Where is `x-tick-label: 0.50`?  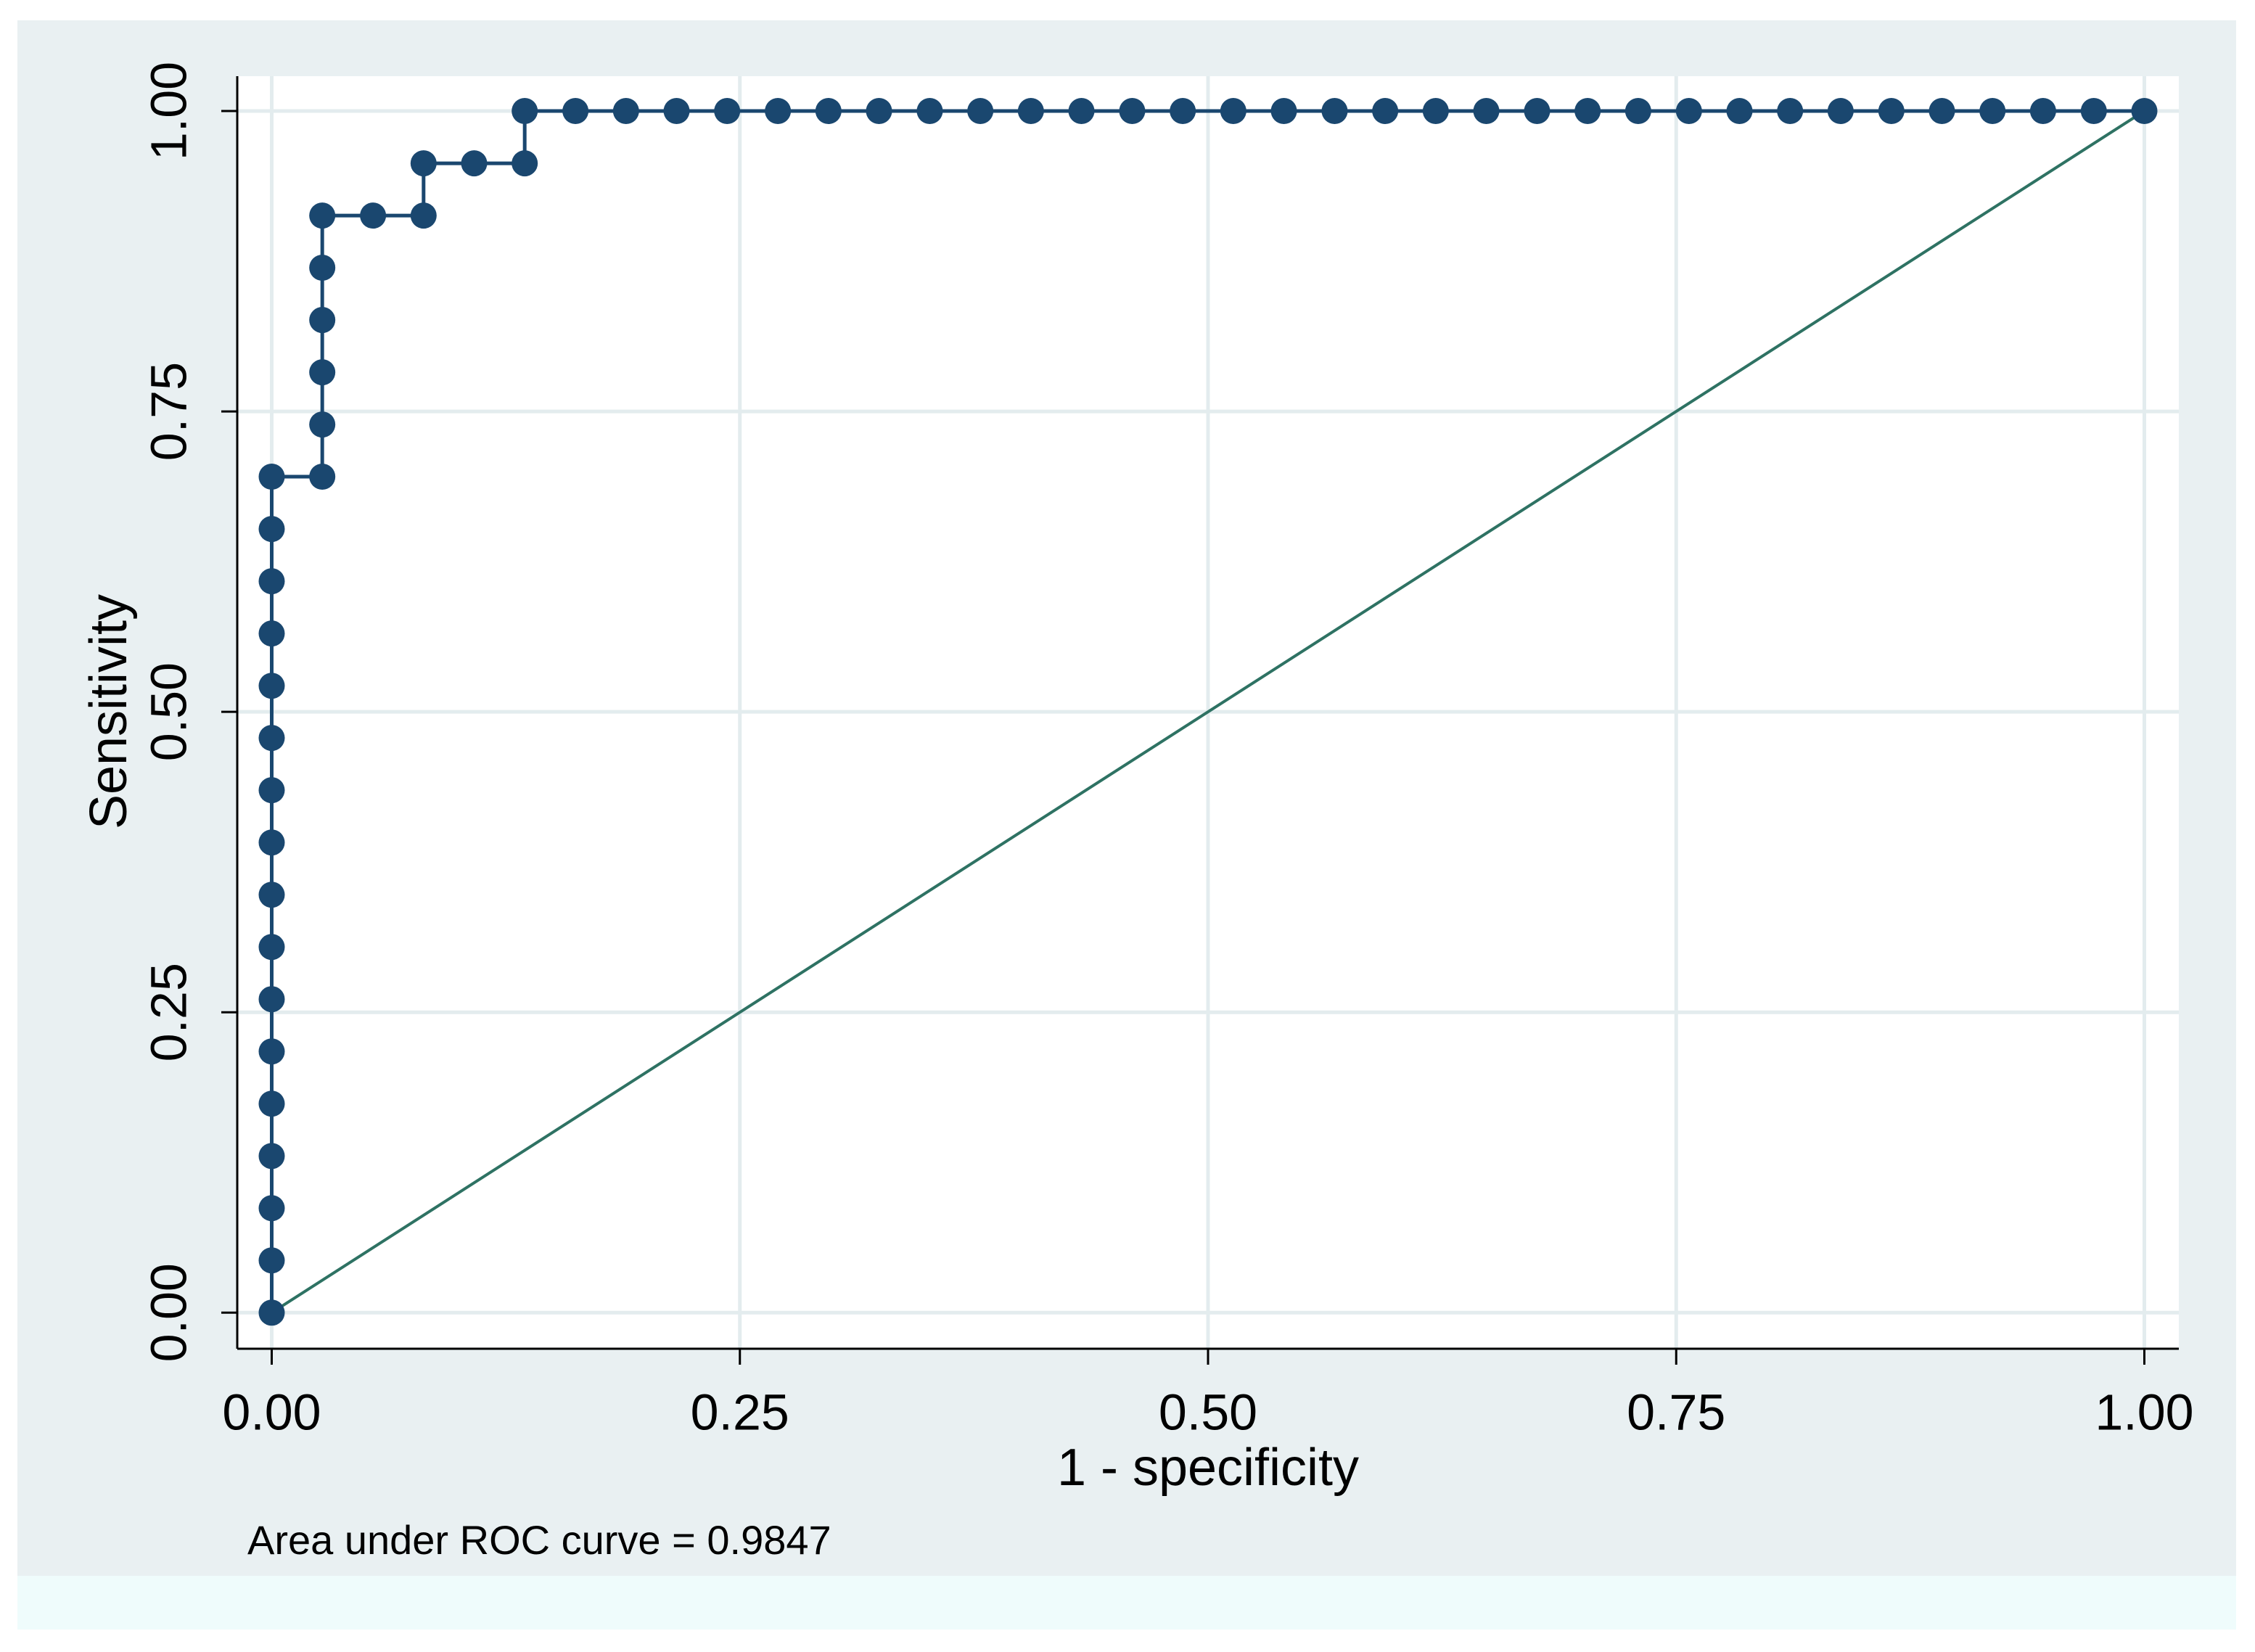
x-tick-label: 0.50 is located at coordinates (1208, 1412).